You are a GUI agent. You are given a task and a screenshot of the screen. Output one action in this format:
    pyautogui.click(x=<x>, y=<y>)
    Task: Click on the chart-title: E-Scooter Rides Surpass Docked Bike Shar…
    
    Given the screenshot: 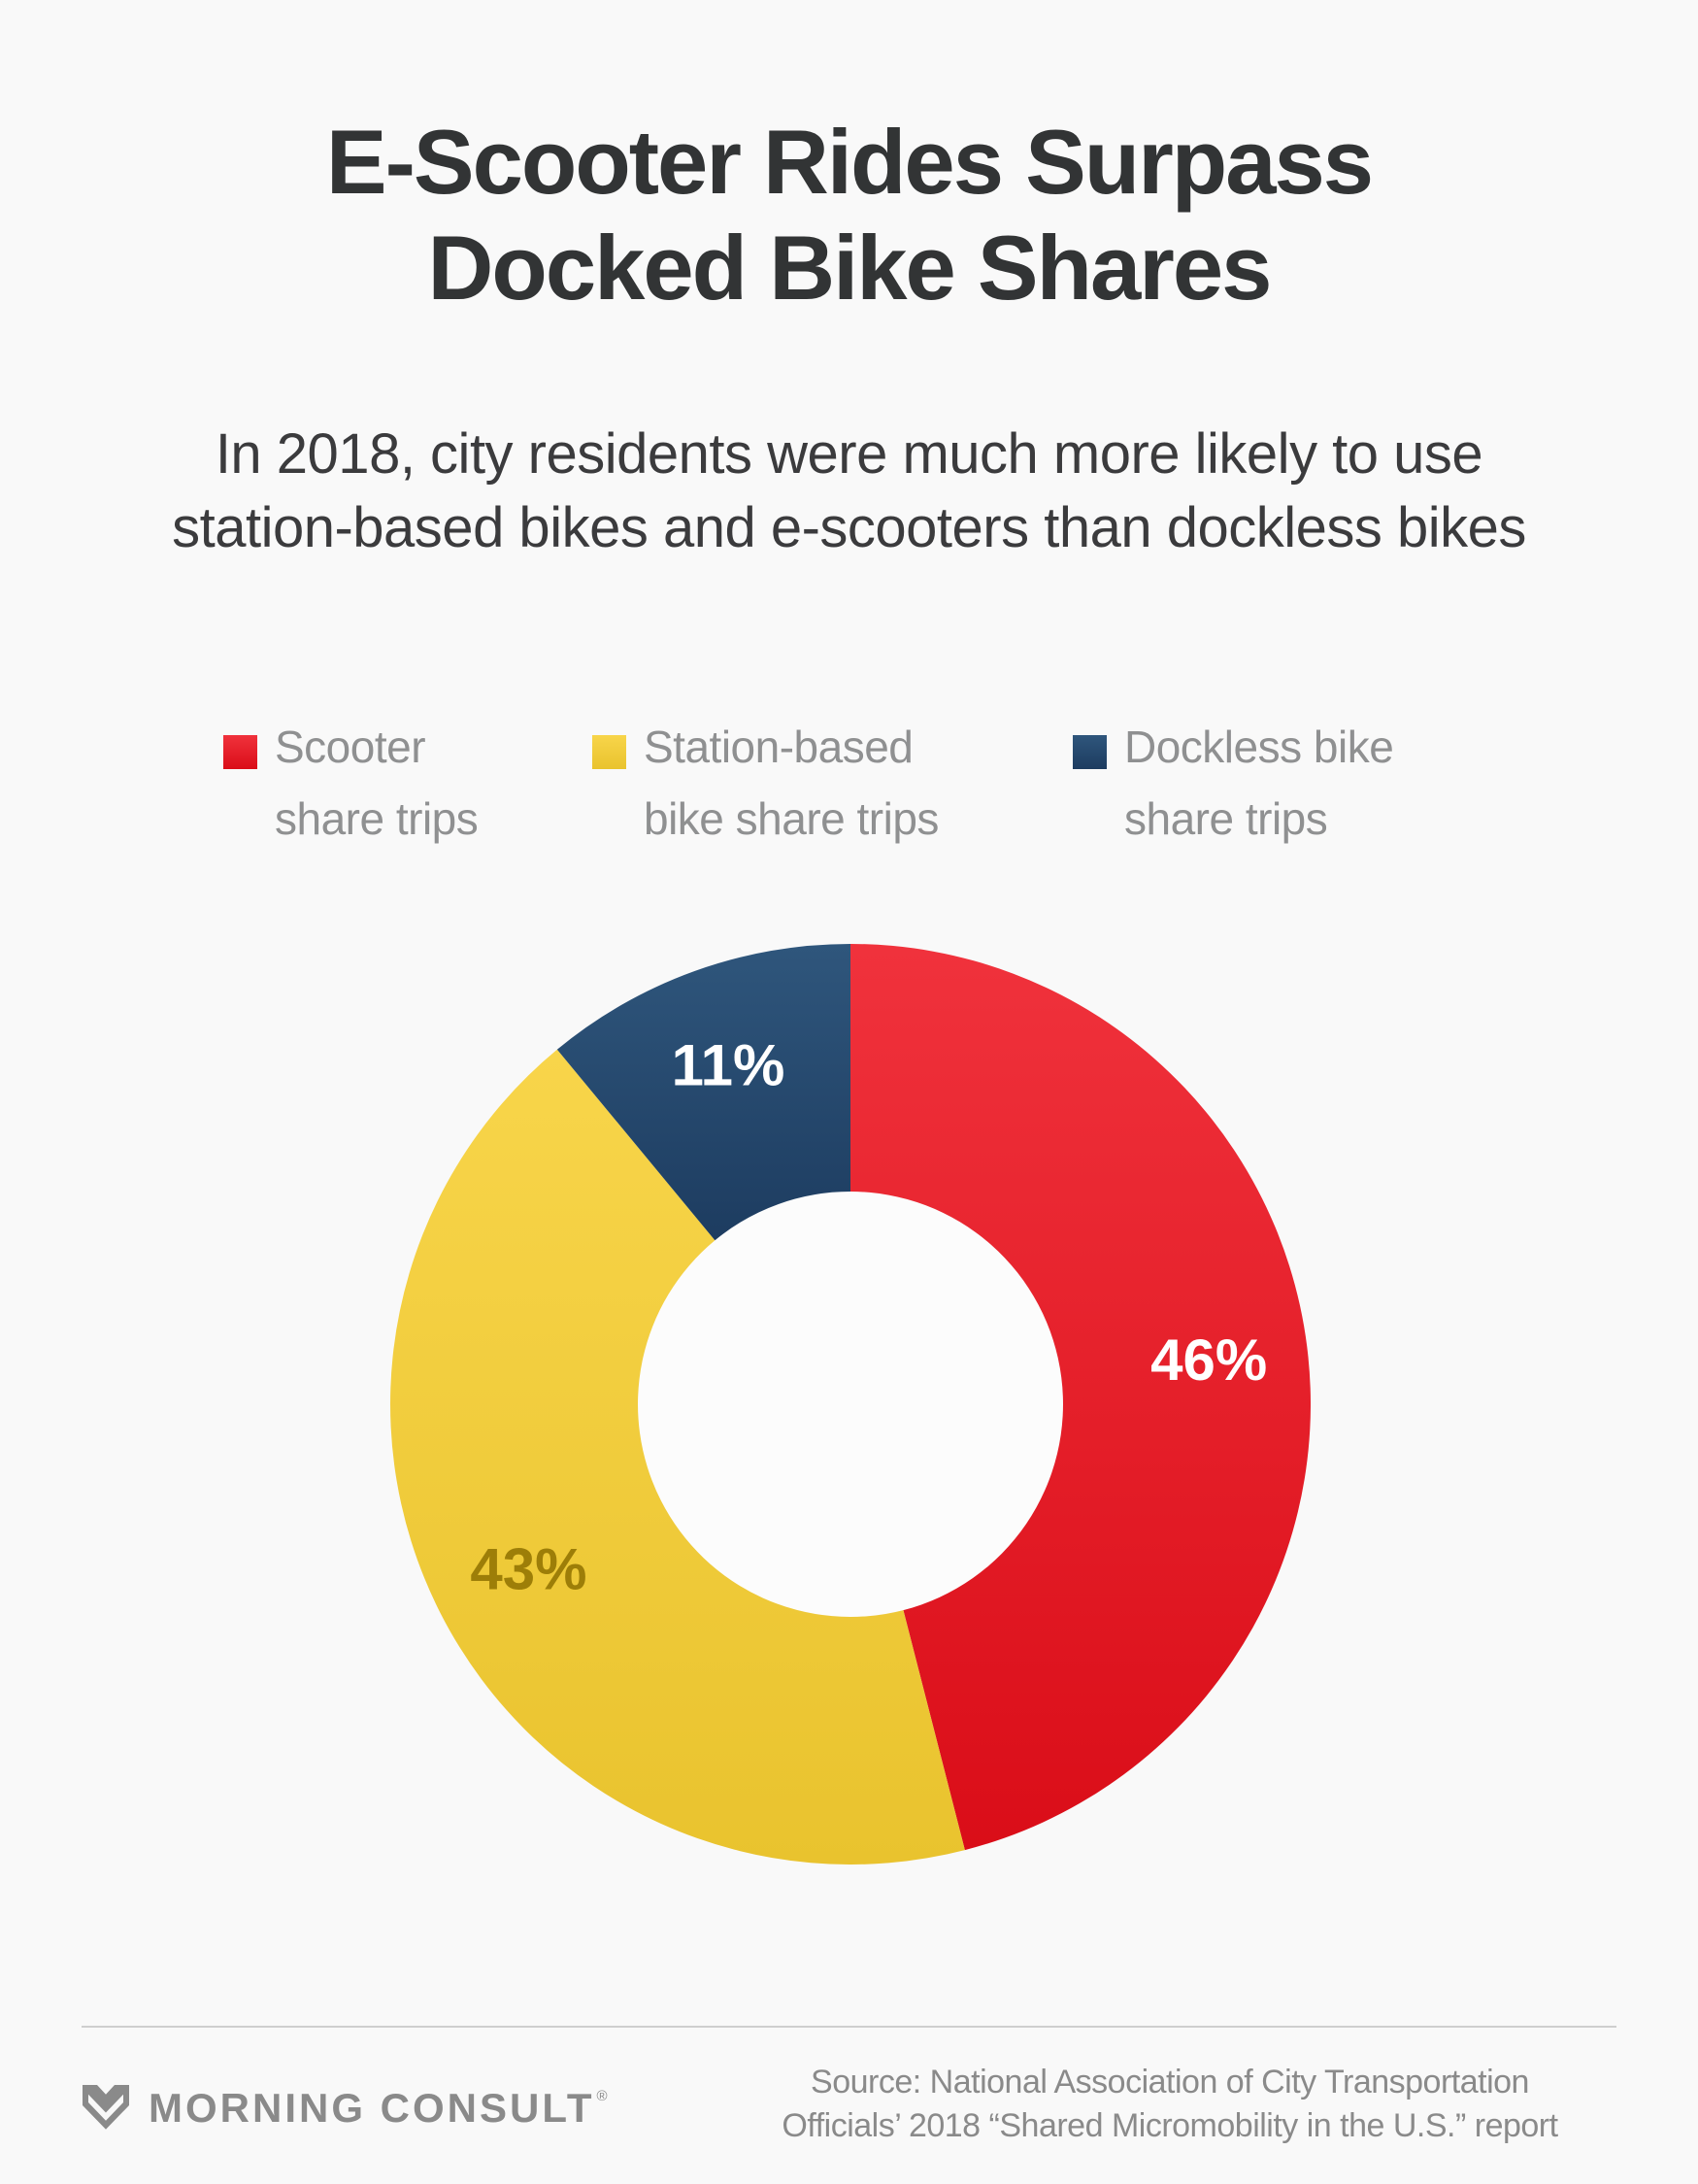 What is the action you would take?
    pyautogui.click(x=849, y=214)
    